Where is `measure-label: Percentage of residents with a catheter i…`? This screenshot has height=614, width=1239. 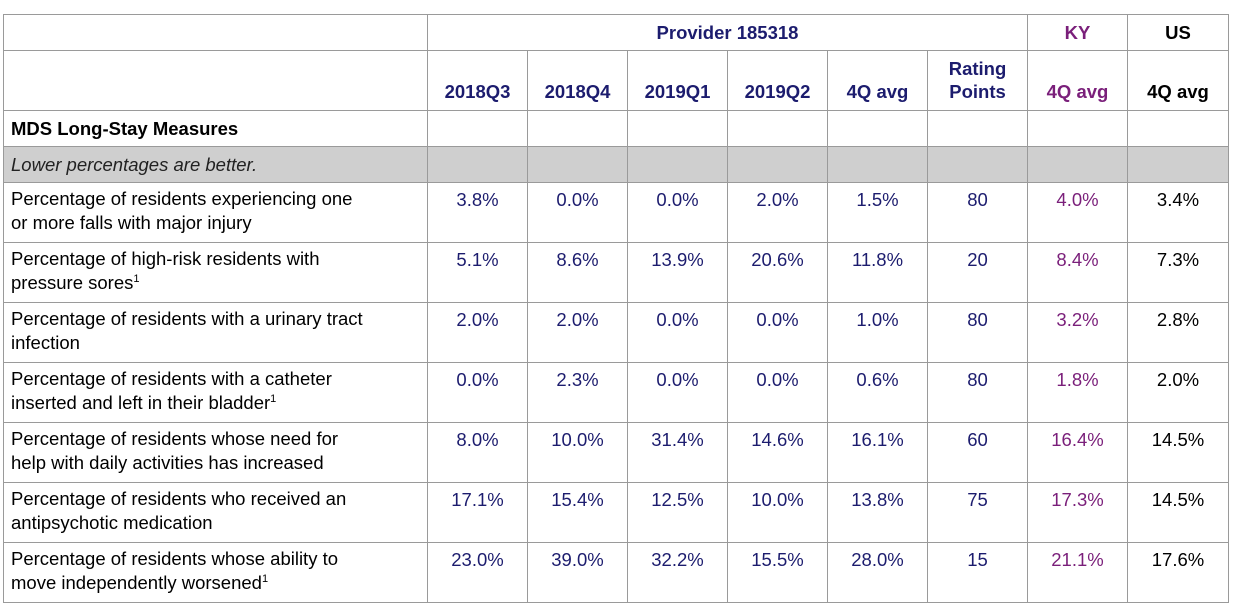 measure-label: Percentage of residents with a catheter i… is located at coordinates (215, 392).